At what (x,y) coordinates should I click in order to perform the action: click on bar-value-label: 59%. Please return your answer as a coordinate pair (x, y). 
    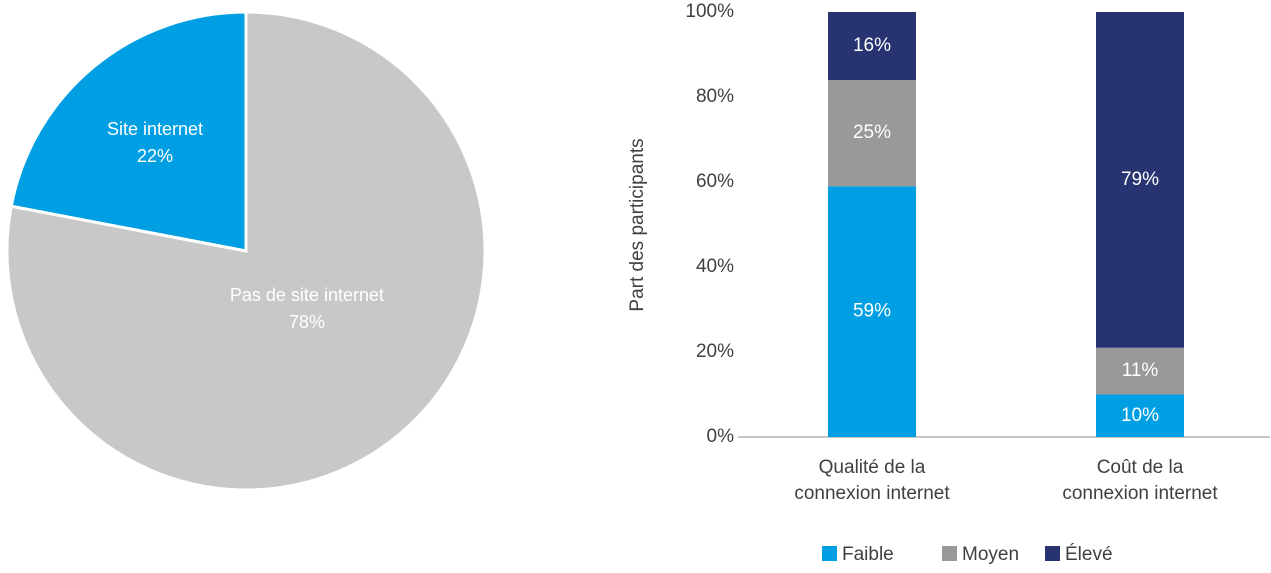
    Looking at the image, I should click on (872, 311).